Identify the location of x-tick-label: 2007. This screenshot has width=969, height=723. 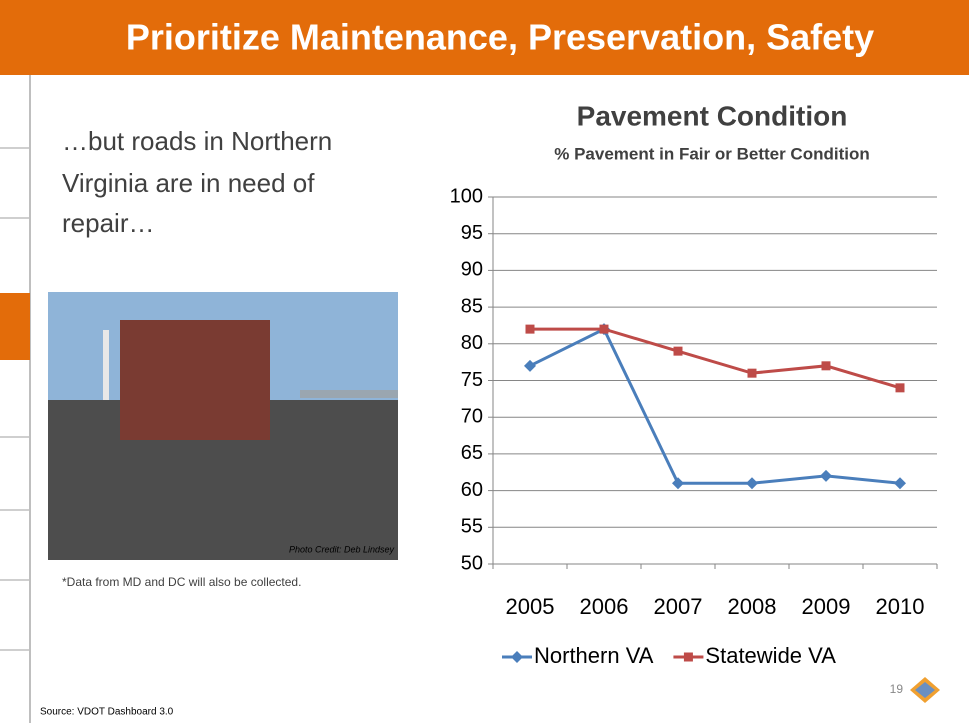
(678, 606).